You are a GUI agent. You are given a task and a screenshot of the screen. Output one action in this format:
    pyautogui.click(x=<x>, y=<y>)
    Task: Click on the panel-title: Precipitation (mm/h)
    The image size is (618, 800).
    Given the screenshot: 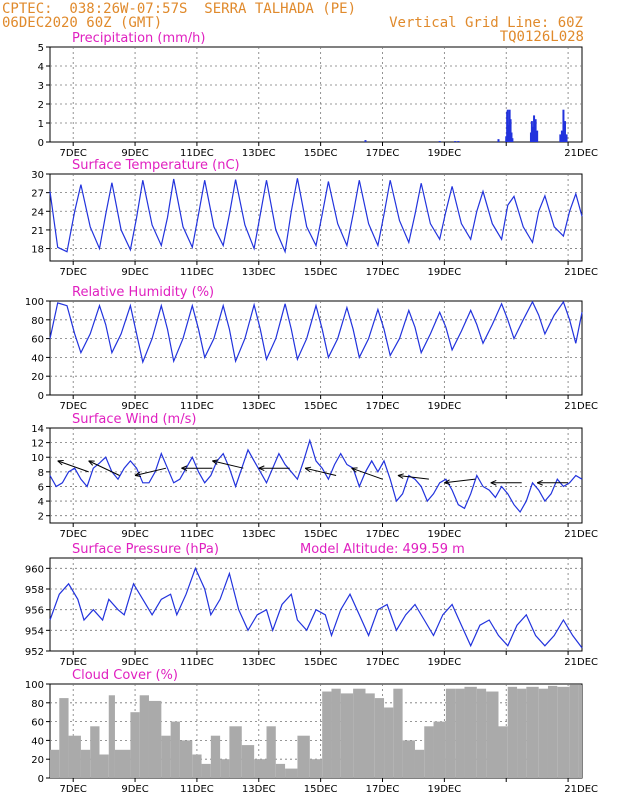 What is the action you would take?
    pyautogui.click(x=138, y=38)
    